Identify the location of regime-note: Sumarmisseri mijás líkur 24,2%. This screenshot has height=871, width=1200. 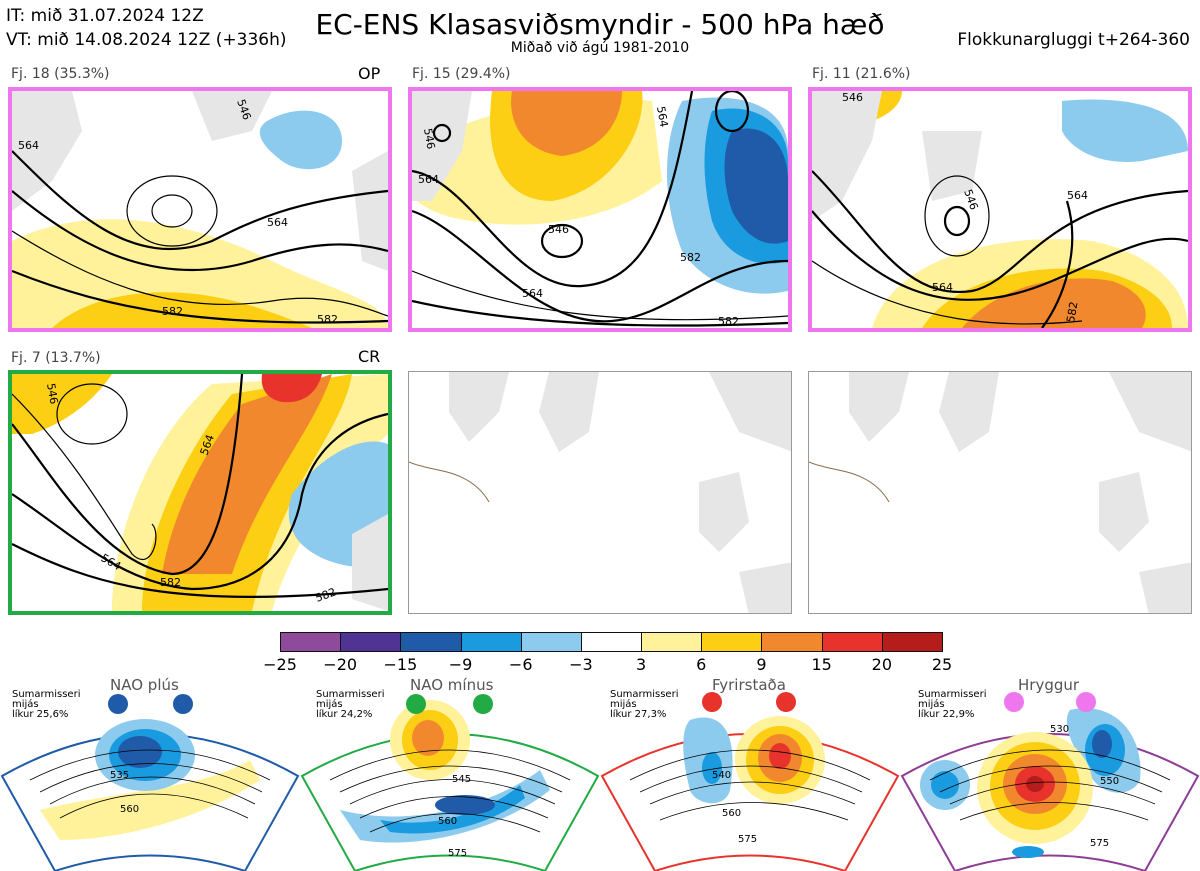
(350, 704).